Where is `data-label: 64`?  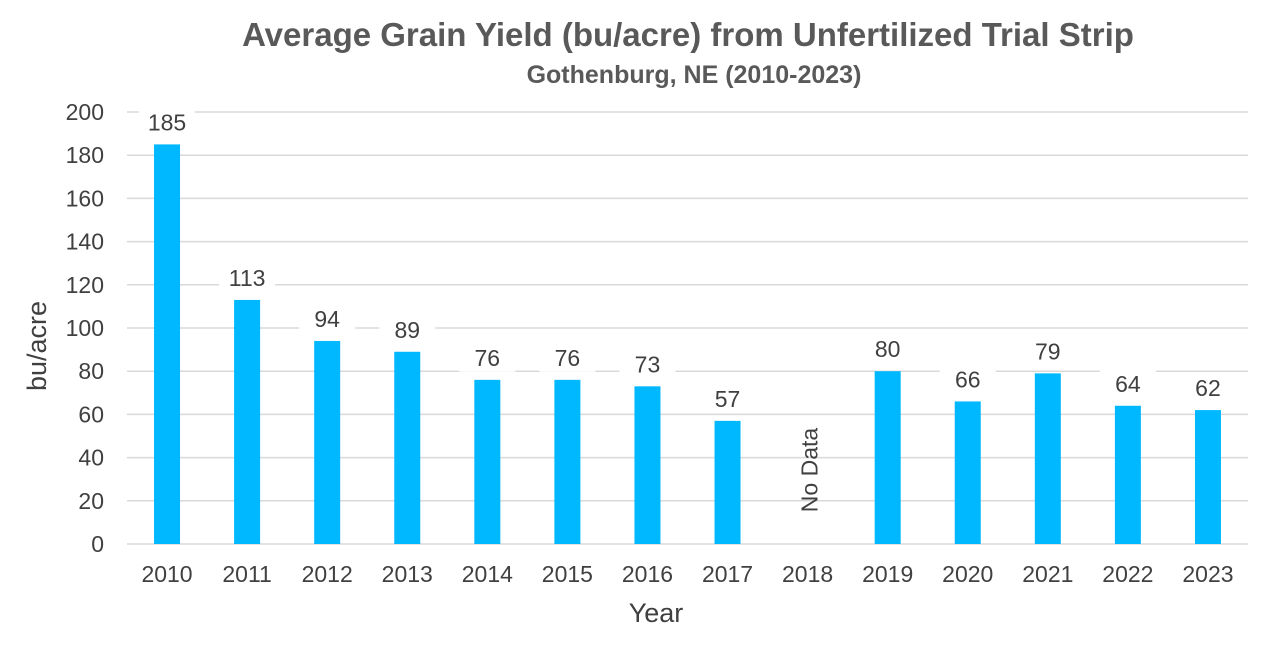 data-label: 64 is located at coordinates (1128, 384).